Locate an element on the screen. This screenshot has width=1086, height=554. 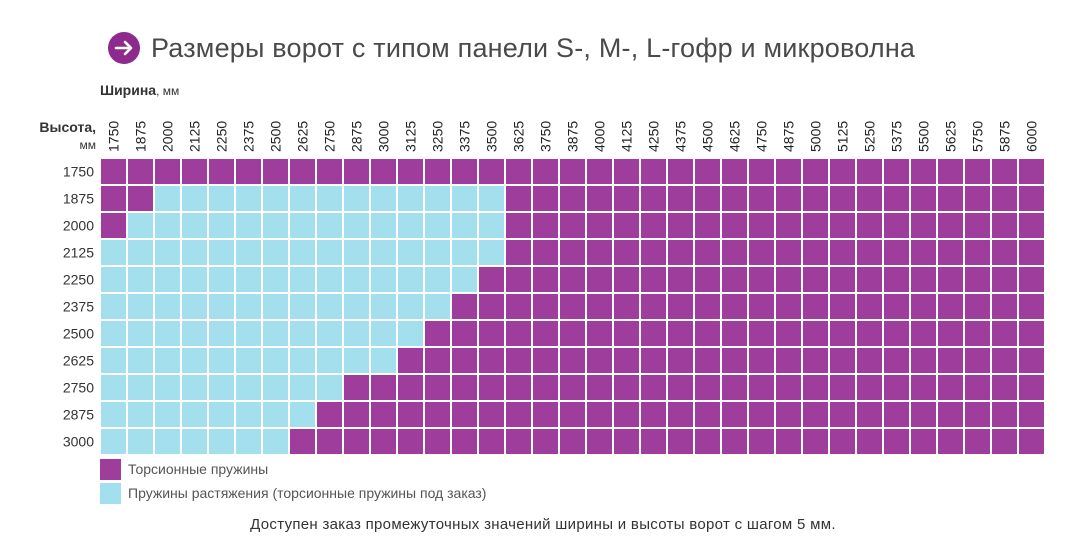
cell-5875x1875-torsion is located at coordinates (1004, 198).